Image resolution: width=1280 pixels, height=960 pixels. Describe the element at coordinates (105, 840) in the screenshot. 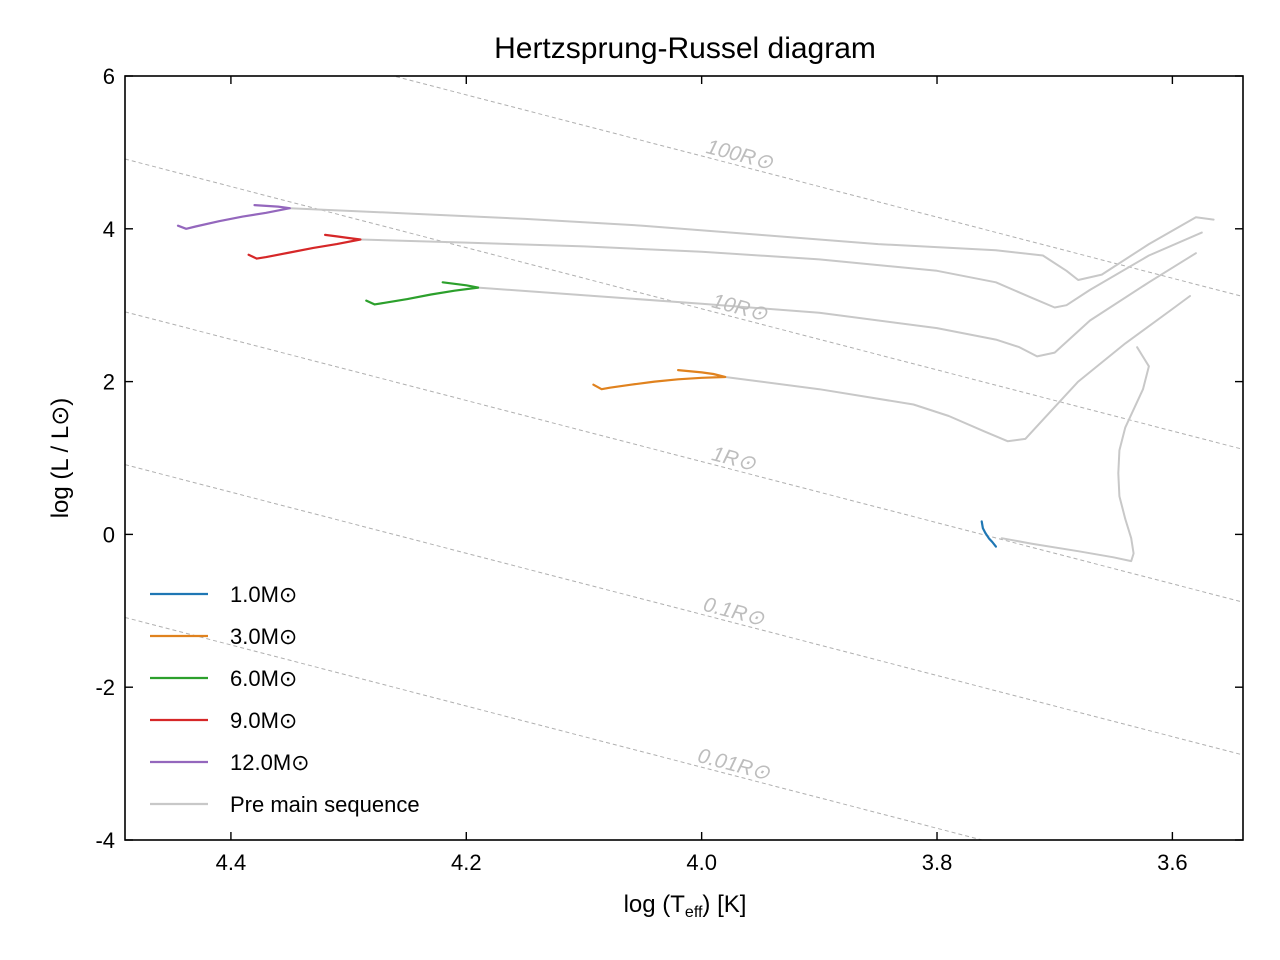

I see `y-tick-label-5: -4` at that location.